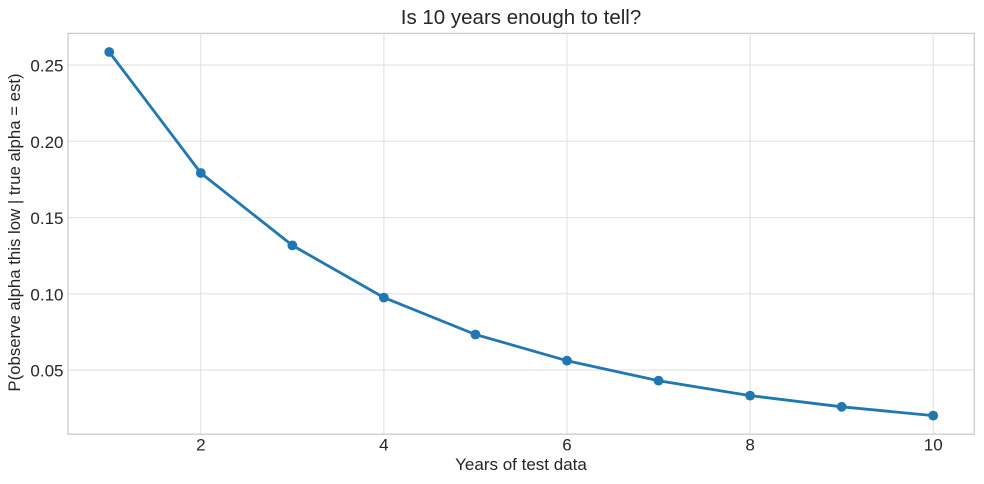 This screenshot has height=484, width=984. Describe the element at coordinates (200, 445) in the screenshot. I see `svg-text: 2` at that location.